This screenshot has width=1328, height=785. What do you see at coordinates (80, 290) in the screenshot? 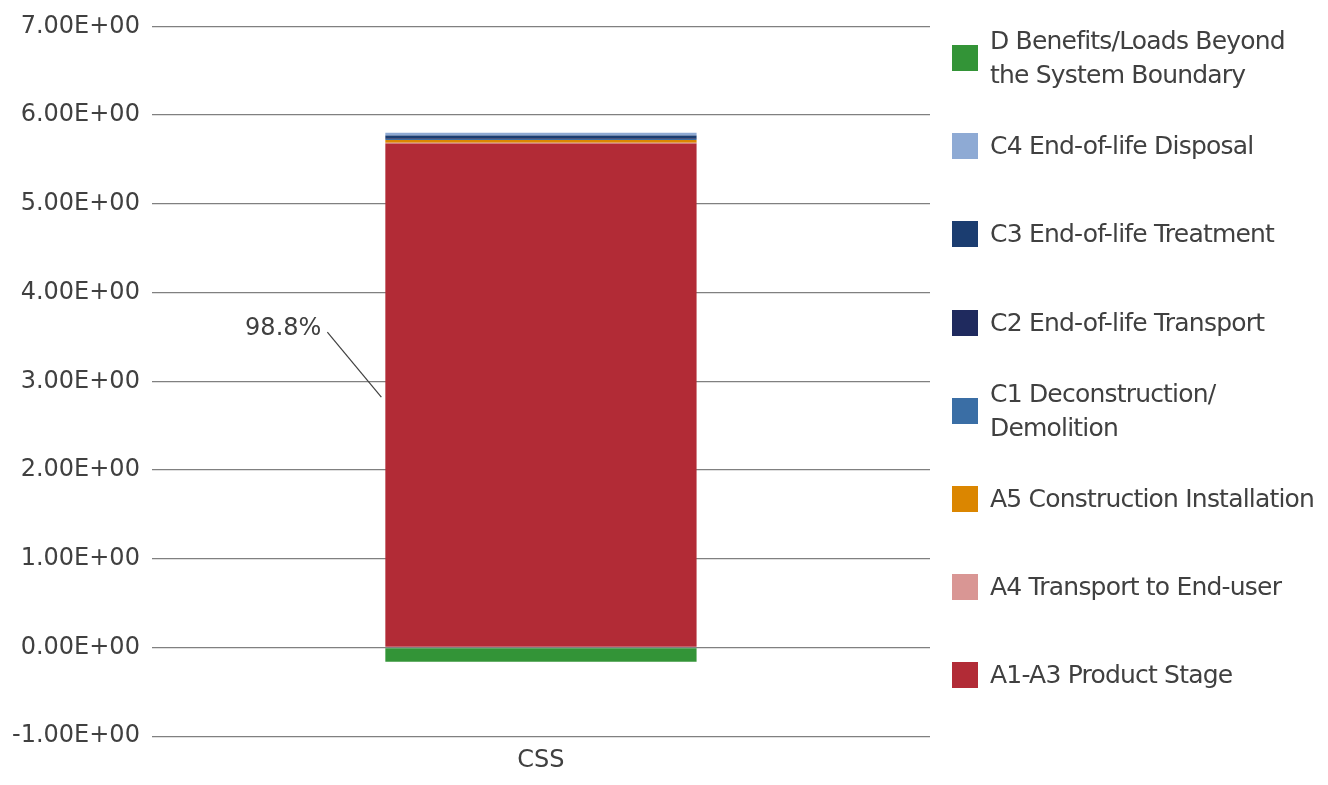
I see `y-tick-label: 4.00E+00` at bounding box center [80, 290].